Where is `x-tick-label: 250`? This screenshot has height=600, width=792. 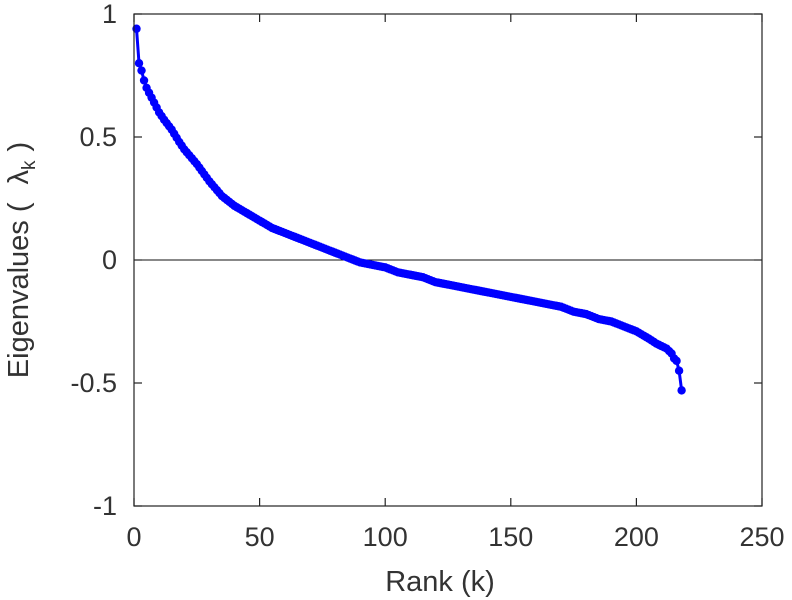
x-tick-label: 250 is located at coordinates (761, 537).